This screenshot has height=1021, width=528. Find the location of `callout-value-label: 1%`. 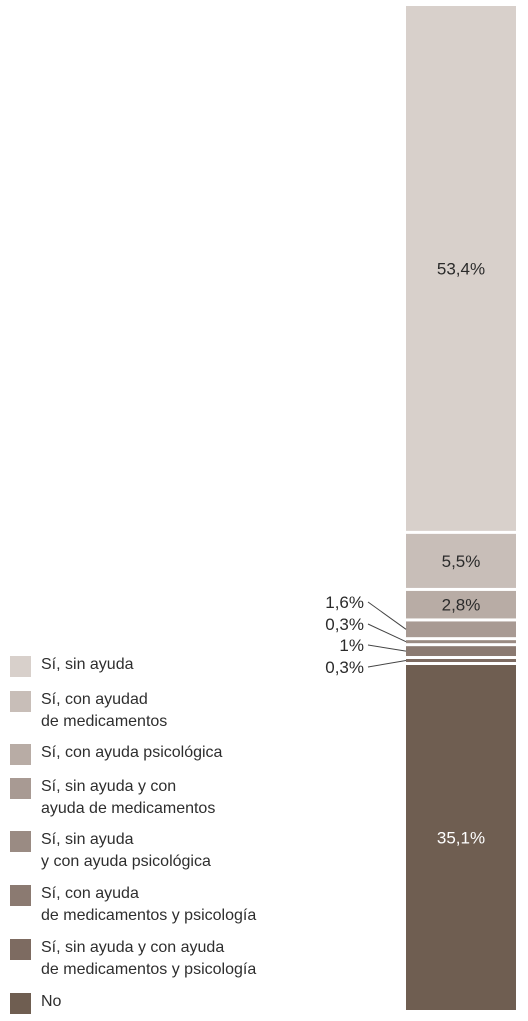

callout-value-label: 1% is located at coordinates (351, 645).